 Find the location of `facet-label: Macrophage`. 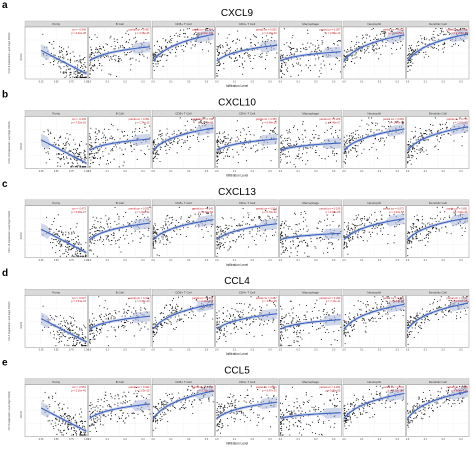

facet-label: Macrophage is located at coordinates (310, 24).